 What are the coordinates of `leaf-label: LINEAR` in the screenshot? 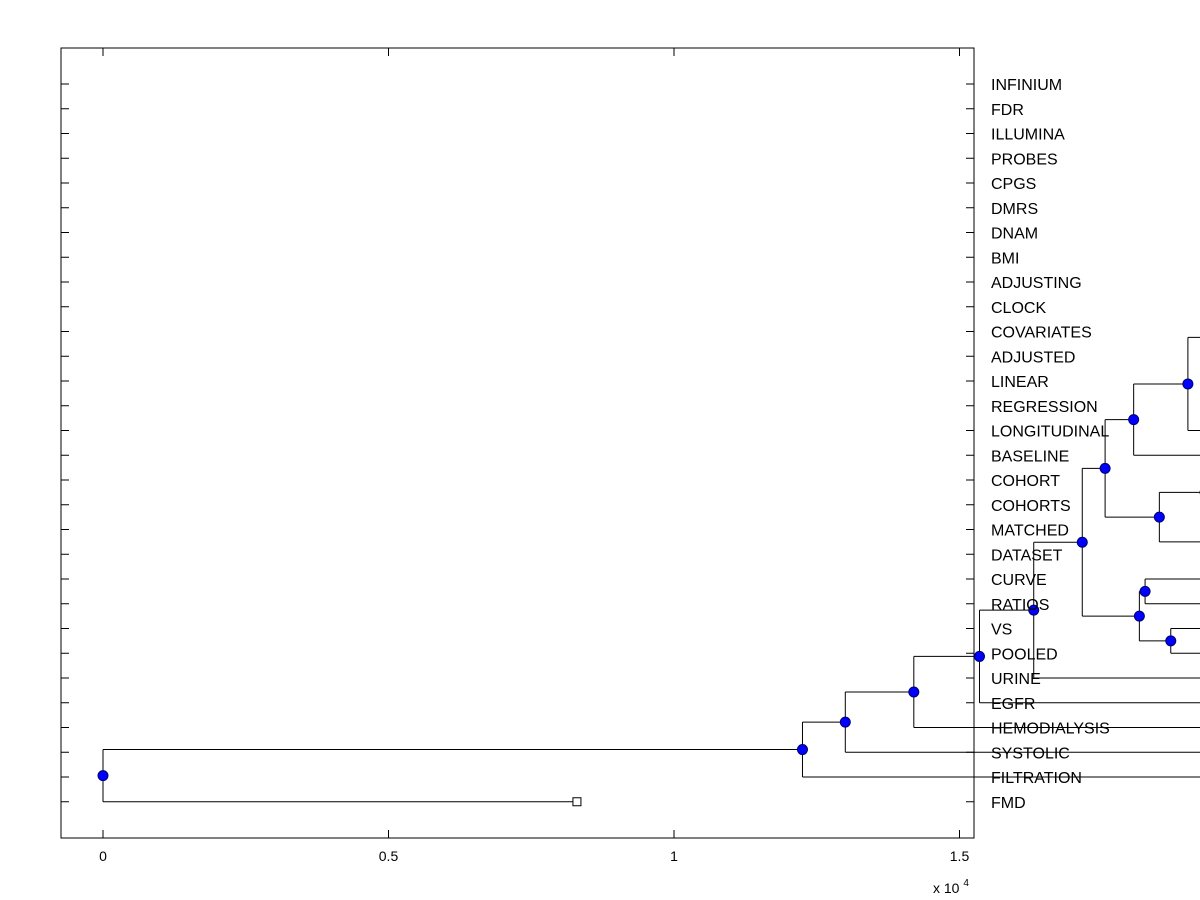 It's located at (1020, 382).